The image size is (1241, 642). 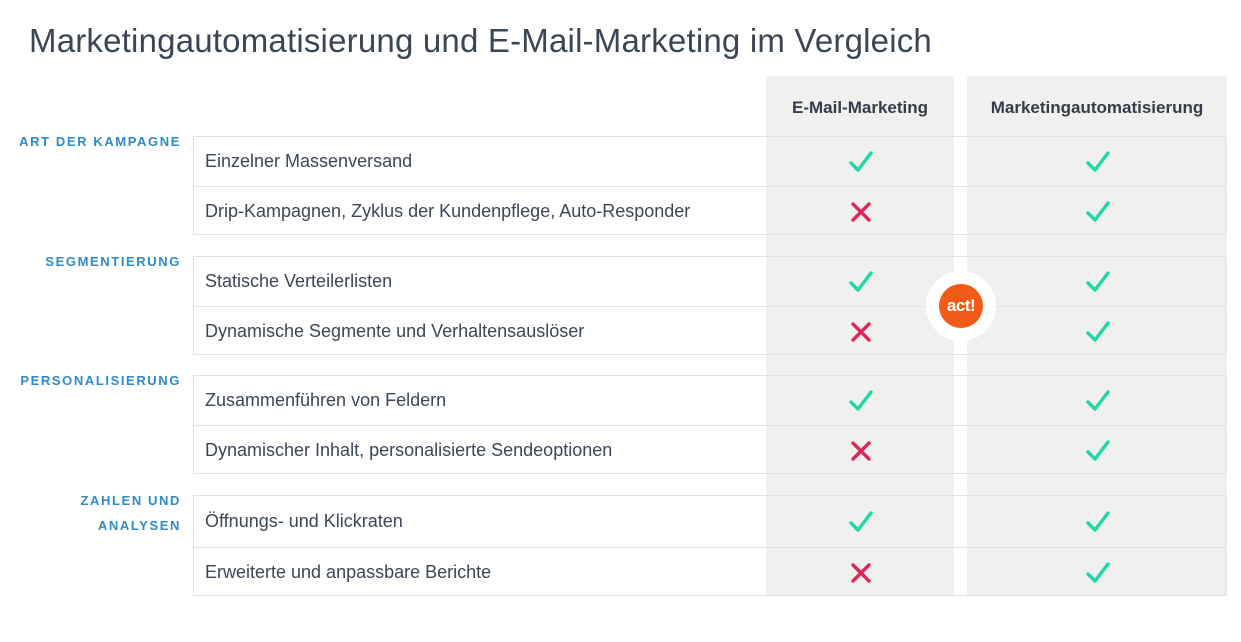 What do you see at coordinates (709, 572) in the screenshot?
I see `table-row: Erweiterte und anpassbare Berichte` at bounding box center [709, 572].